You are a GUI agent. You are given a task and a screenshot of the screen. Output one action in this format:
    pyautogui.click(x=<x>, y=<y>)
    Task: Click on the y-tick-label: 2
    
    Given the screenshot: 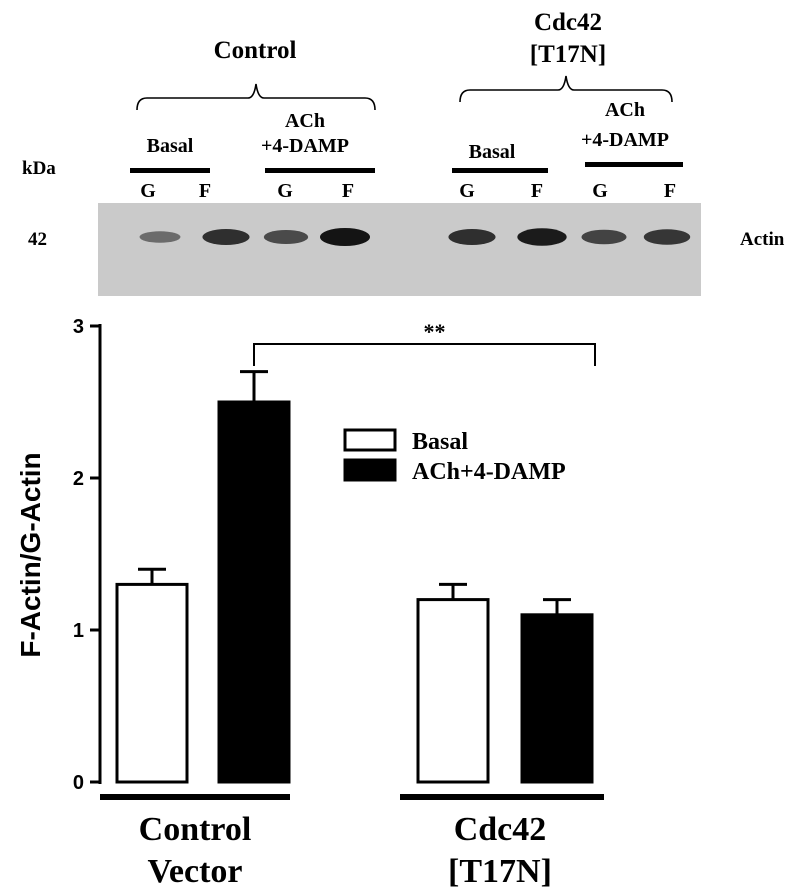 What is the action you would take?
    pyautogui.click(x=78, y=479)
    